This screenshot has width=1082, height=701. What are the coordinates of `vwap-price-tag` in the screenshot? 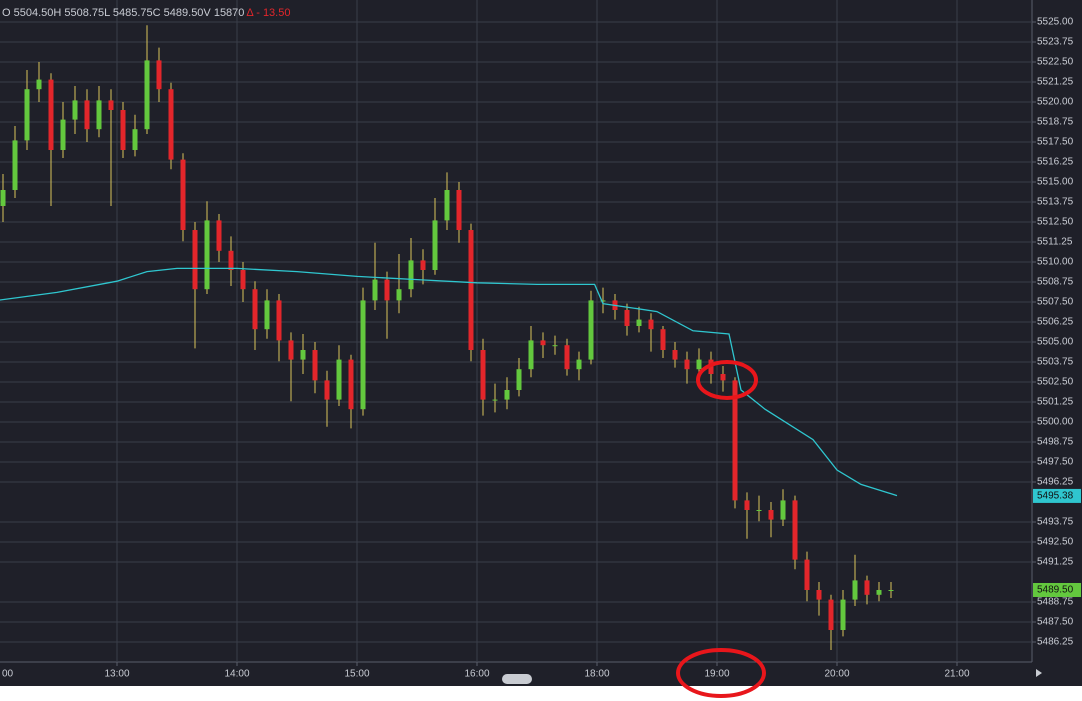 It's located at (1057, 495).